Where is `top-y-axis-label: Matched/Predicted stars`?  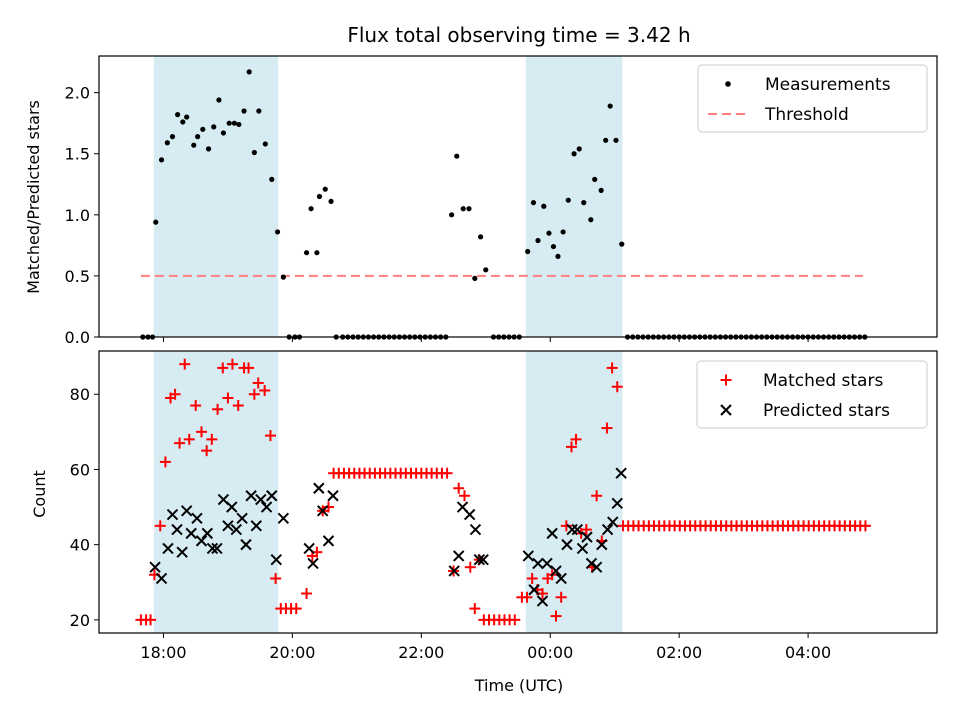 top-y-axis-label: Matched/Predicted stars is located at coordinates (33, 197).